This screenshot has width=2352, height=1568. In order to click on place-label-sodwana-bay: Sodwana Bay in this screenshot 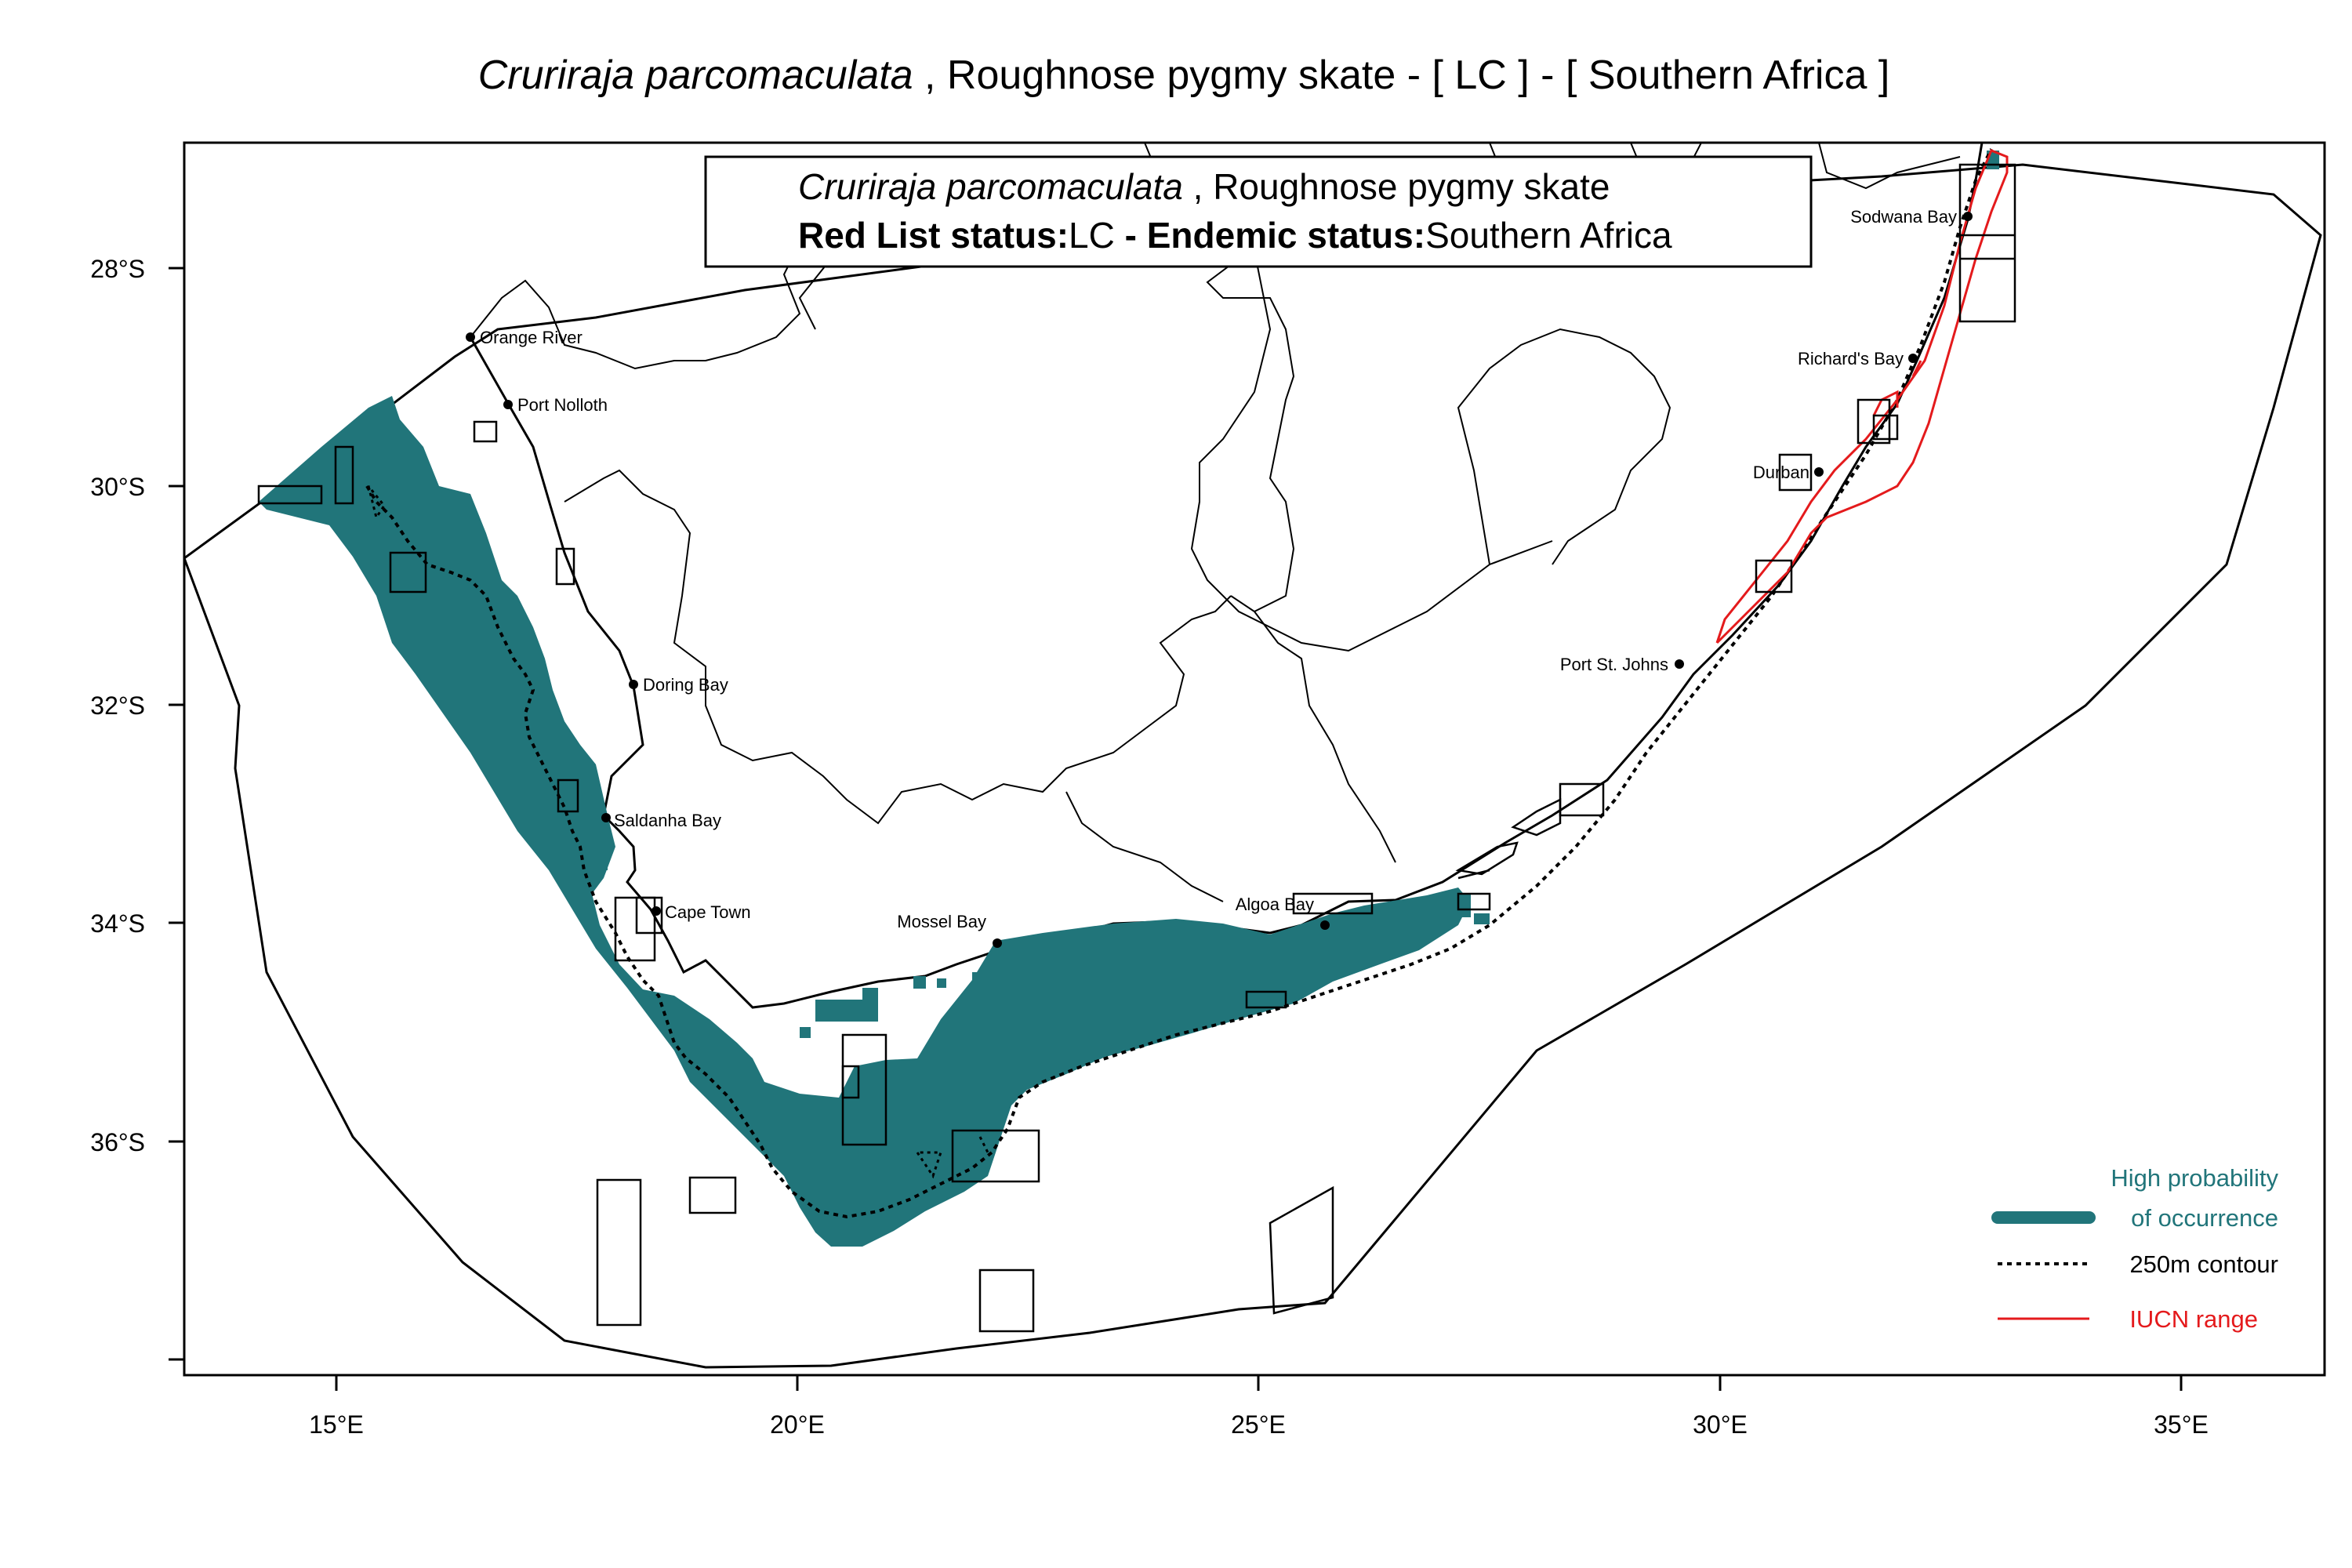, I will do `click(1903, 217)`.